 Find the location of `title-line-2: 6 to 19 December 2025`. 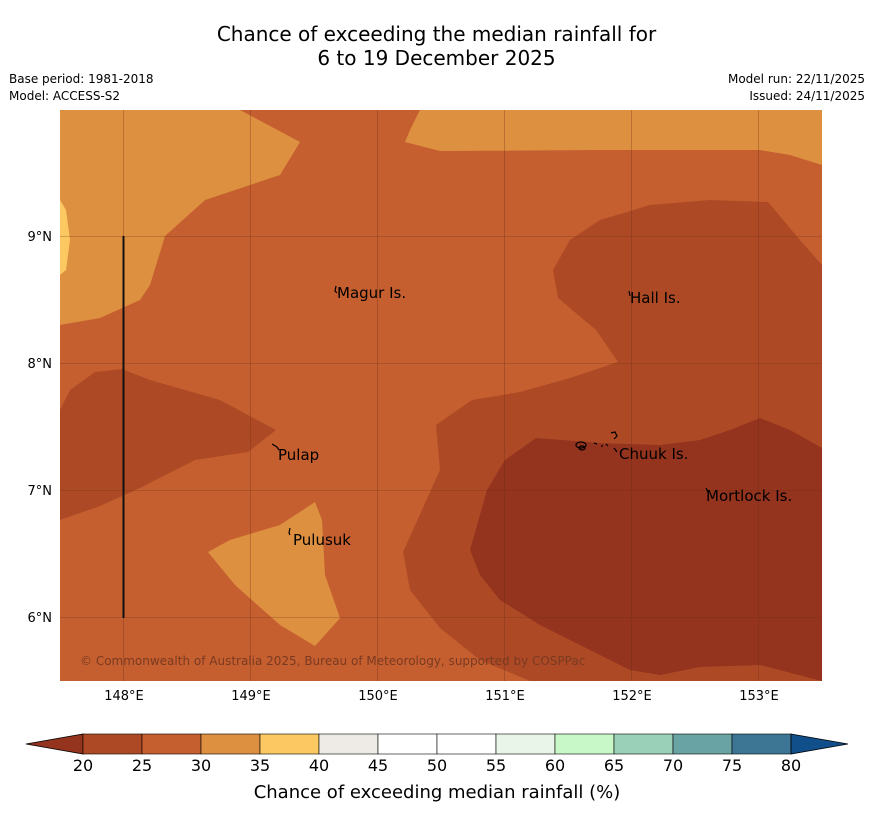

title-line-2: 6 to 19 December 2025 is located at coordinates (436, 58).